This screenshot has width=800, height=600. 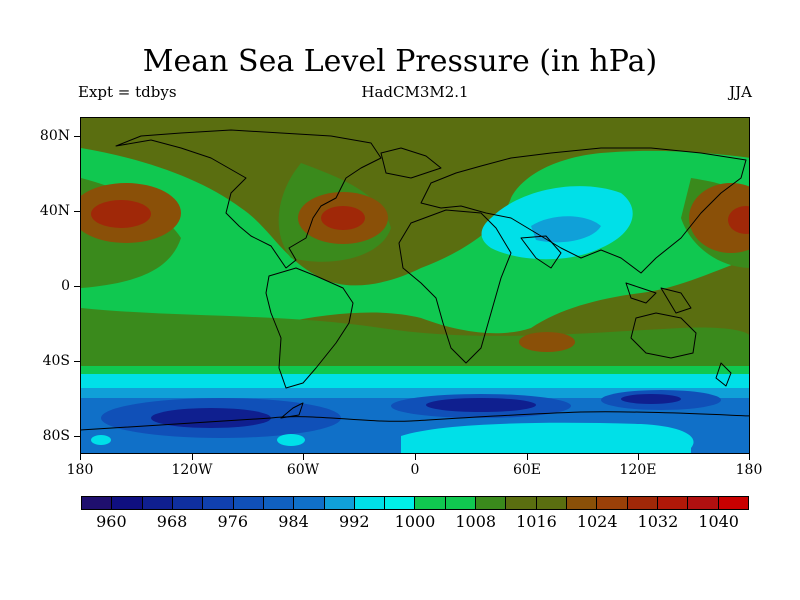 I want to click on colorbar-label: 992, so click(x=354, y=521).